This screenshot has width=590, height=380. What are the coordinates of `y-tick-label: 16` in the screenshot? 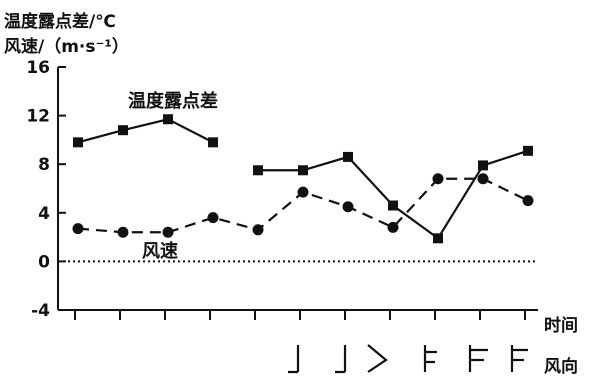 It's located at (38, 68).